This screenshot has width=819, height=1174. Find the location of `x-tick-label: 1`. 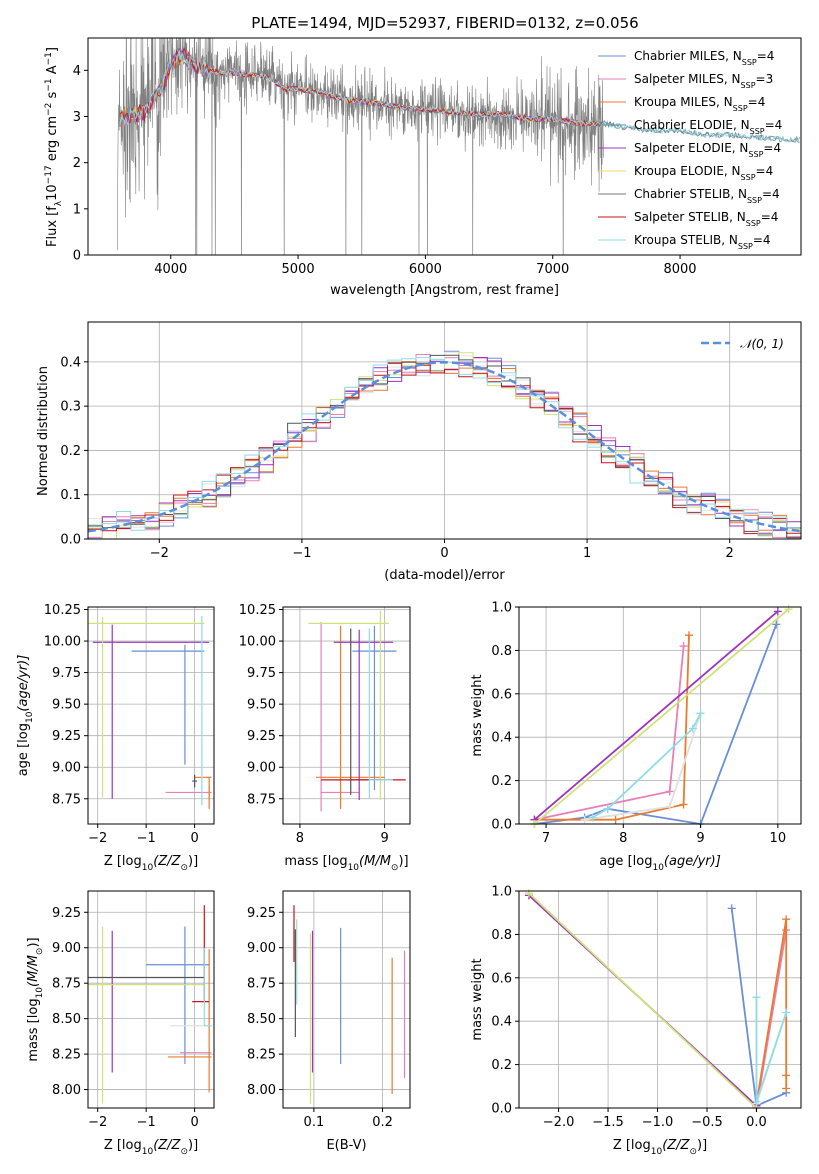

x-tick-label: 1 is located at coordinates (587, 553).